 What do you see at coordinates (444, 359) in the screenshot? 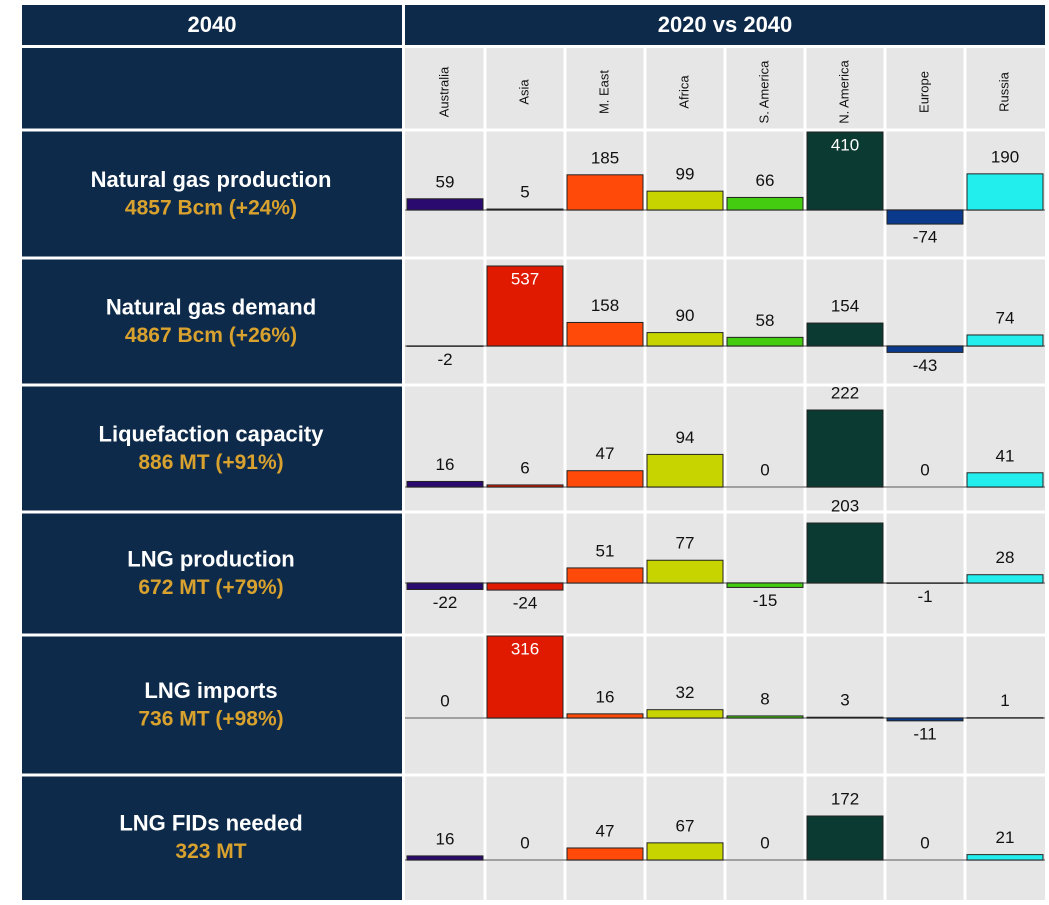
I see `value-label: -2` at bounding box center [444, 359].